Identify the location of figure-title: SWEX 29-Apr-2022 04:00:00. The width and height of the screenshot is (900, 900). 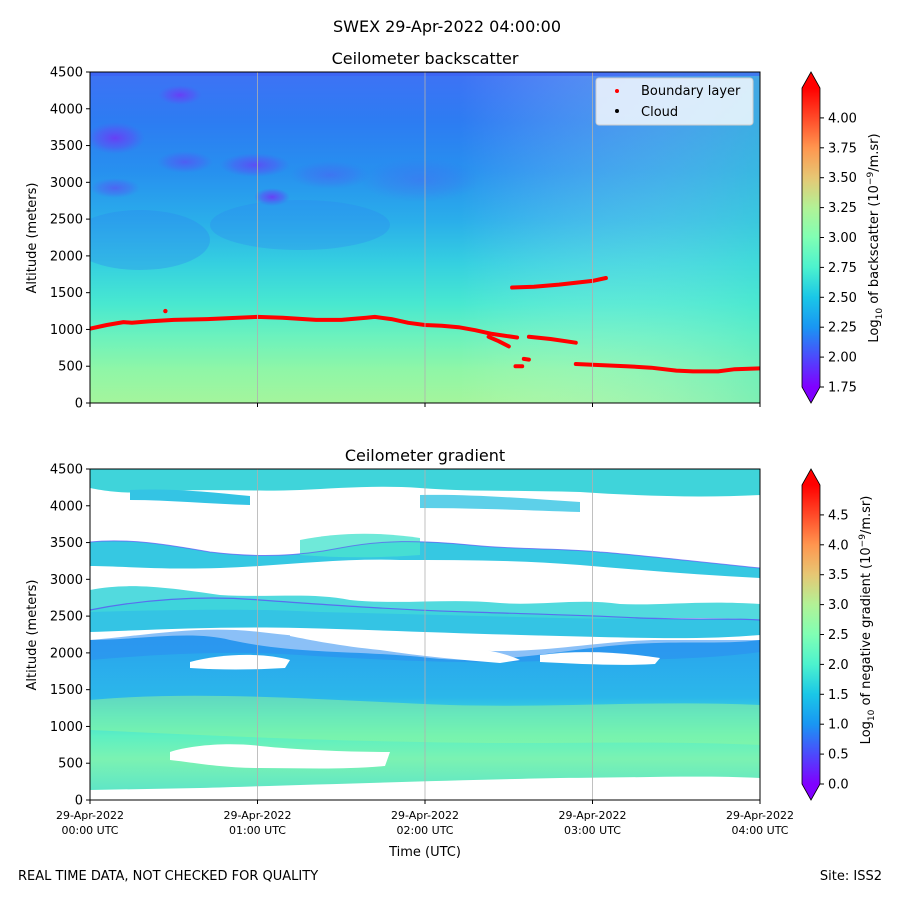
(447, 26).